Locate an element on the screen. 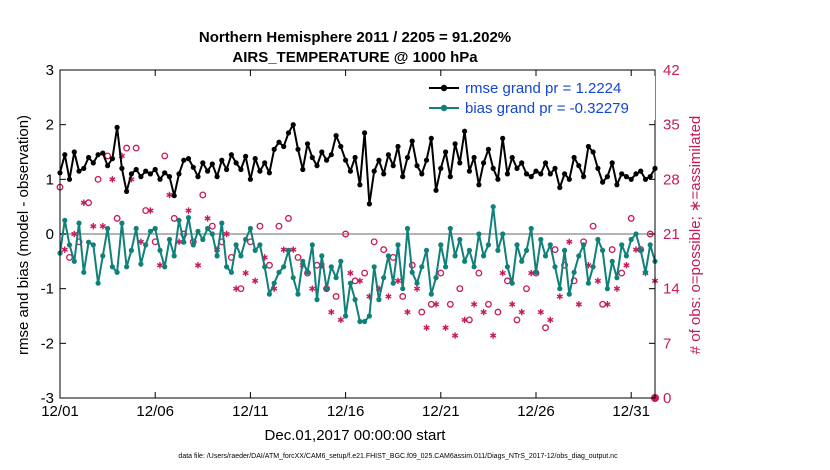 This screenshot has width=830, height=470. x-tick-label: 12/16 is located at coordinates (346, 411).